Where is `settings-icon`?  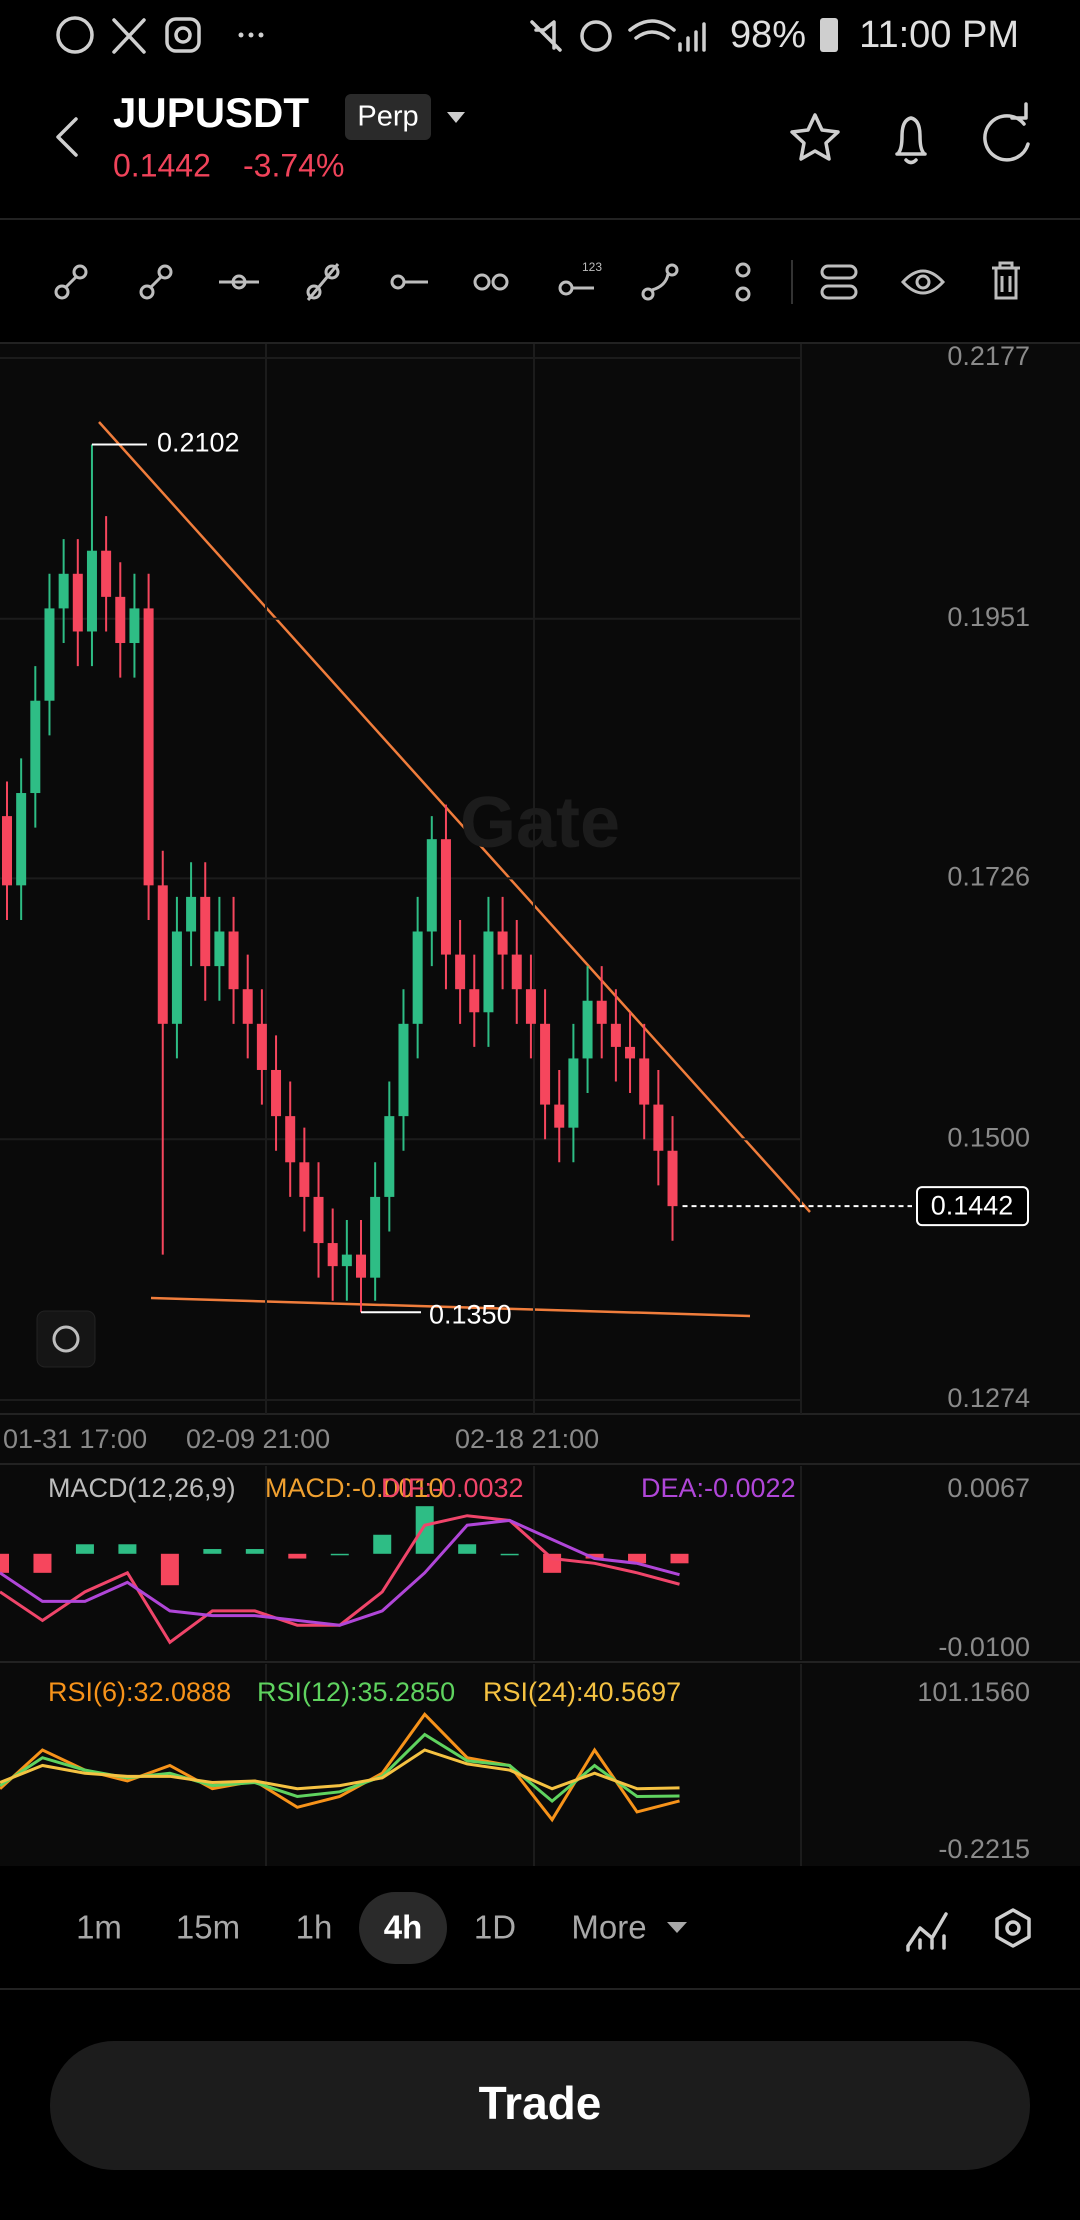
settings-icon is located at coordinates (1013, 1928).